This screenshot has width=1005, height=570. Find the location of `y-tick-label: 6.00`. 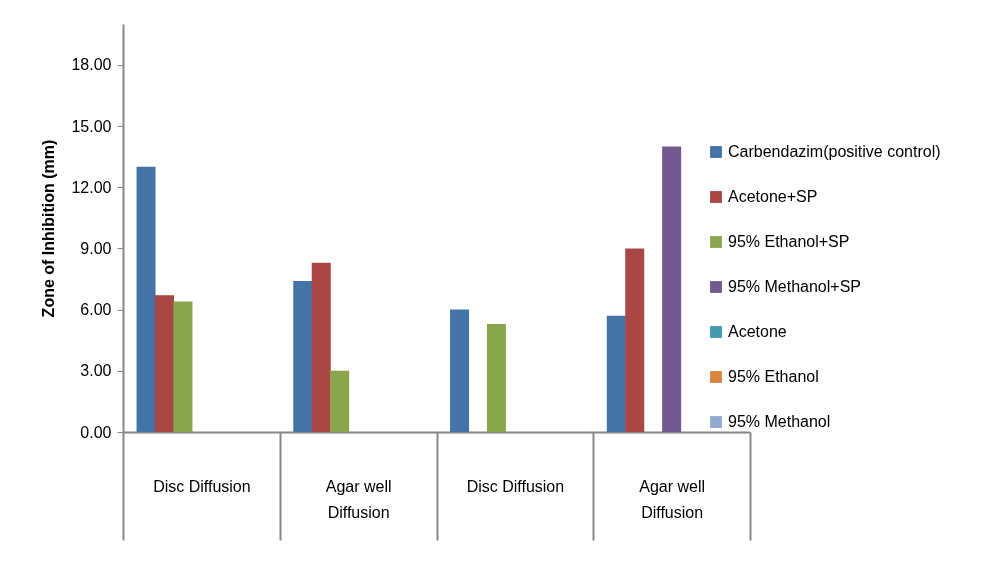

y-tick-label: 6.00 is located at coordinates (96, 310).